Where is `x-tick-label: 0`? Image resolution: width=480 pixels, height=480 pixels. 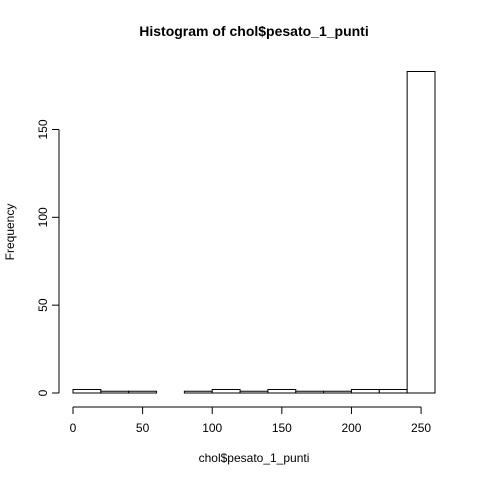
x-tick-label: 0 is located at coordinates (73, 428).